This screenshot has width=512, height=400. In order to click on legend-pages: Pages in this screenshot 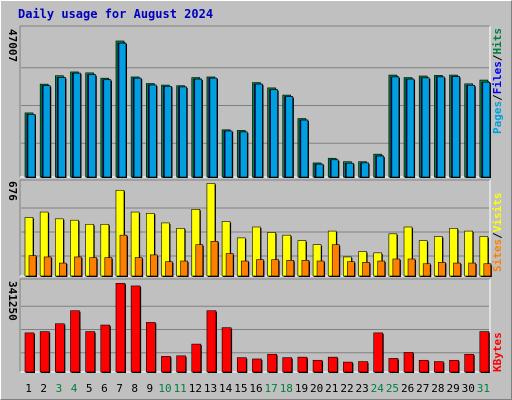, I will do `click(497, 117)`.